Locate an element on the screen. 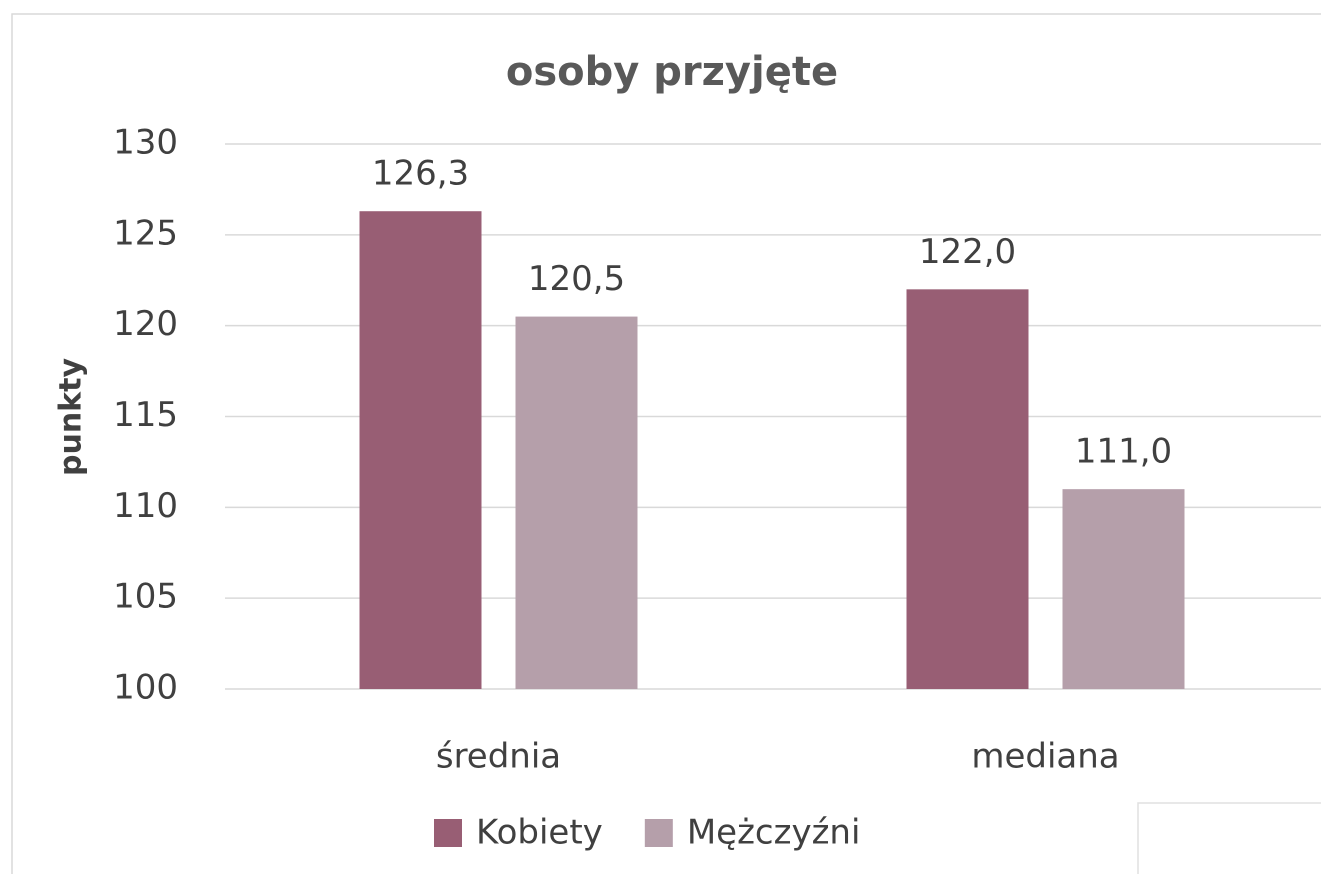 The image size is (1321, 874). x-tick-label: mediana is located at coordinates (1045, 757).